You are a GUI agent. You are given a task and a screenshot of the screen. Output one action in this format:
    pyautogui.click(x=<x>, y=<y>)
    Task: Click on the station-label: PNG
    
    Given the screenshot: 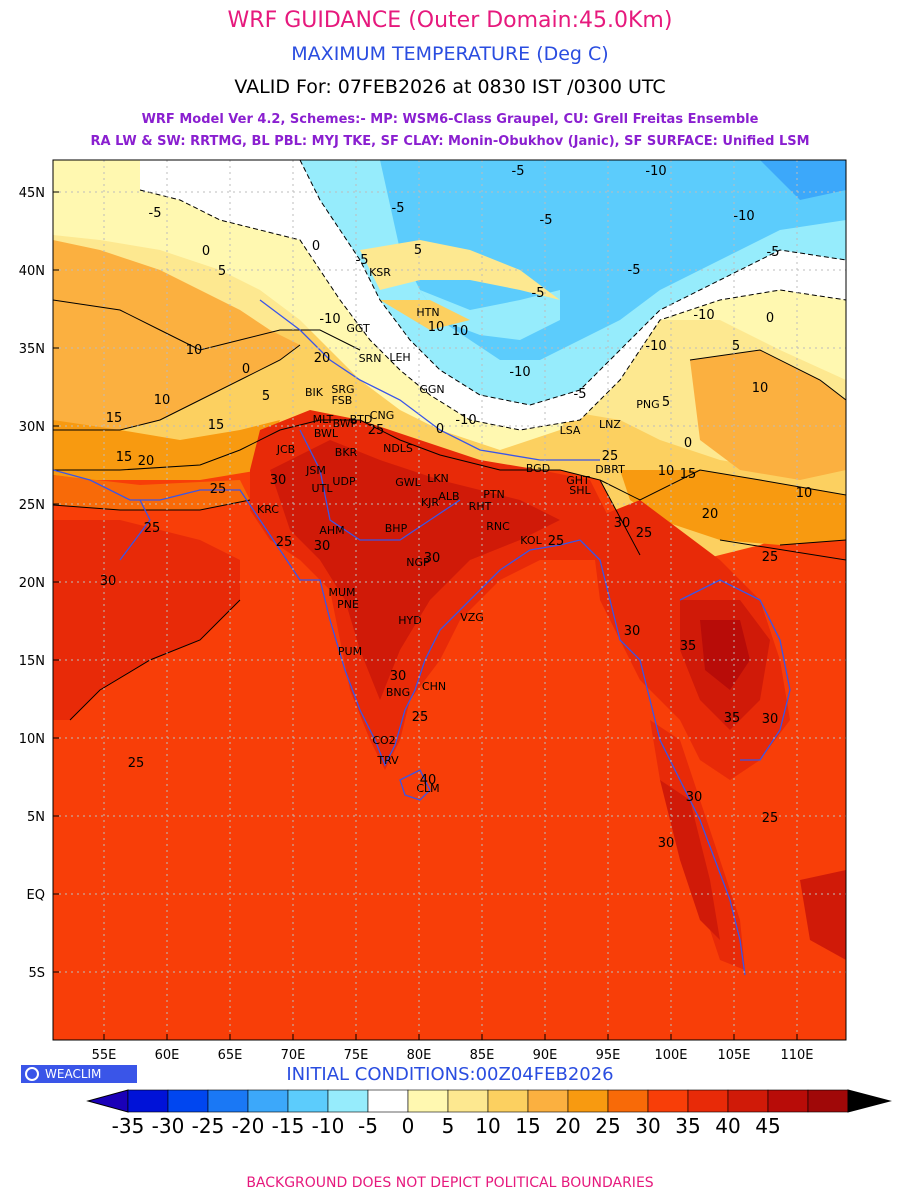 What is the action you would take?
    pyautogui.click(x=647, y=404)
    